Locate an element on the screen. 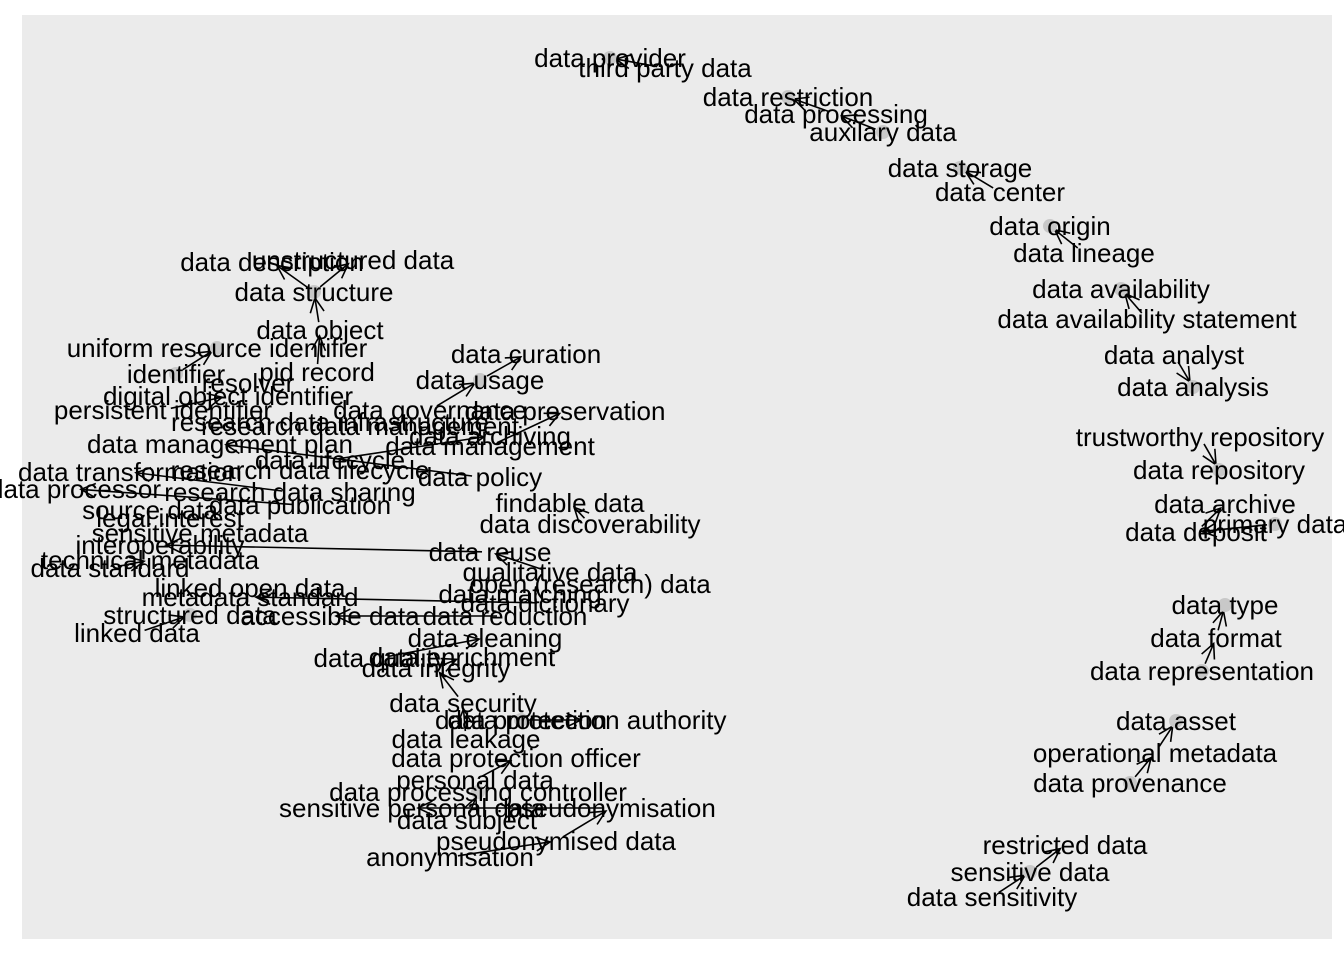  node-dot-primary-data is located at coordinates (1275, 524).